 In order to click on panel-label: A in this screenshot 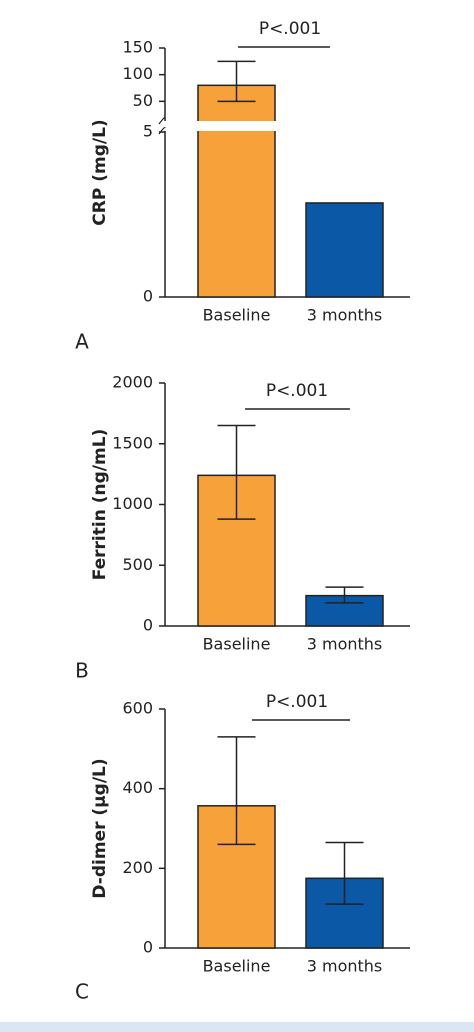, I will do `click(82, 342)`.